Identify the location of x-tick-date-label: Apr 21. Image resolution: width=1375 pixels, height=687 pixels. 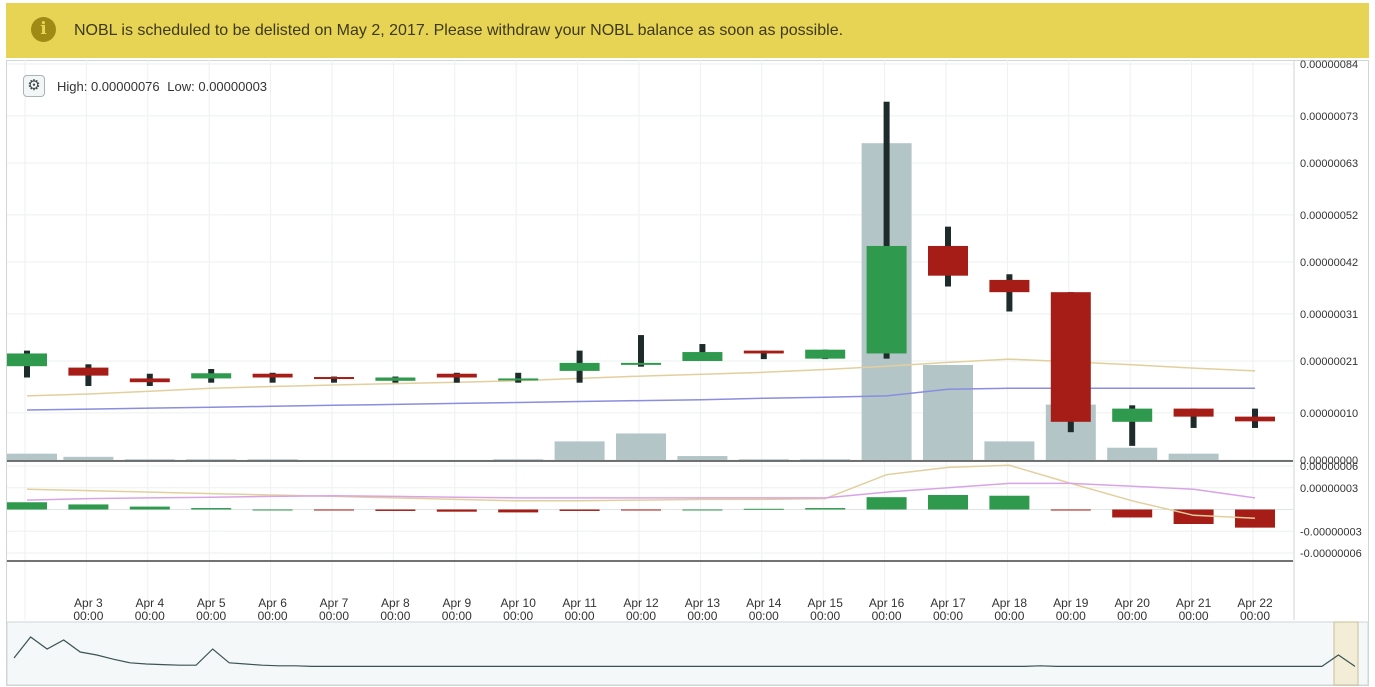
(1194, 603).